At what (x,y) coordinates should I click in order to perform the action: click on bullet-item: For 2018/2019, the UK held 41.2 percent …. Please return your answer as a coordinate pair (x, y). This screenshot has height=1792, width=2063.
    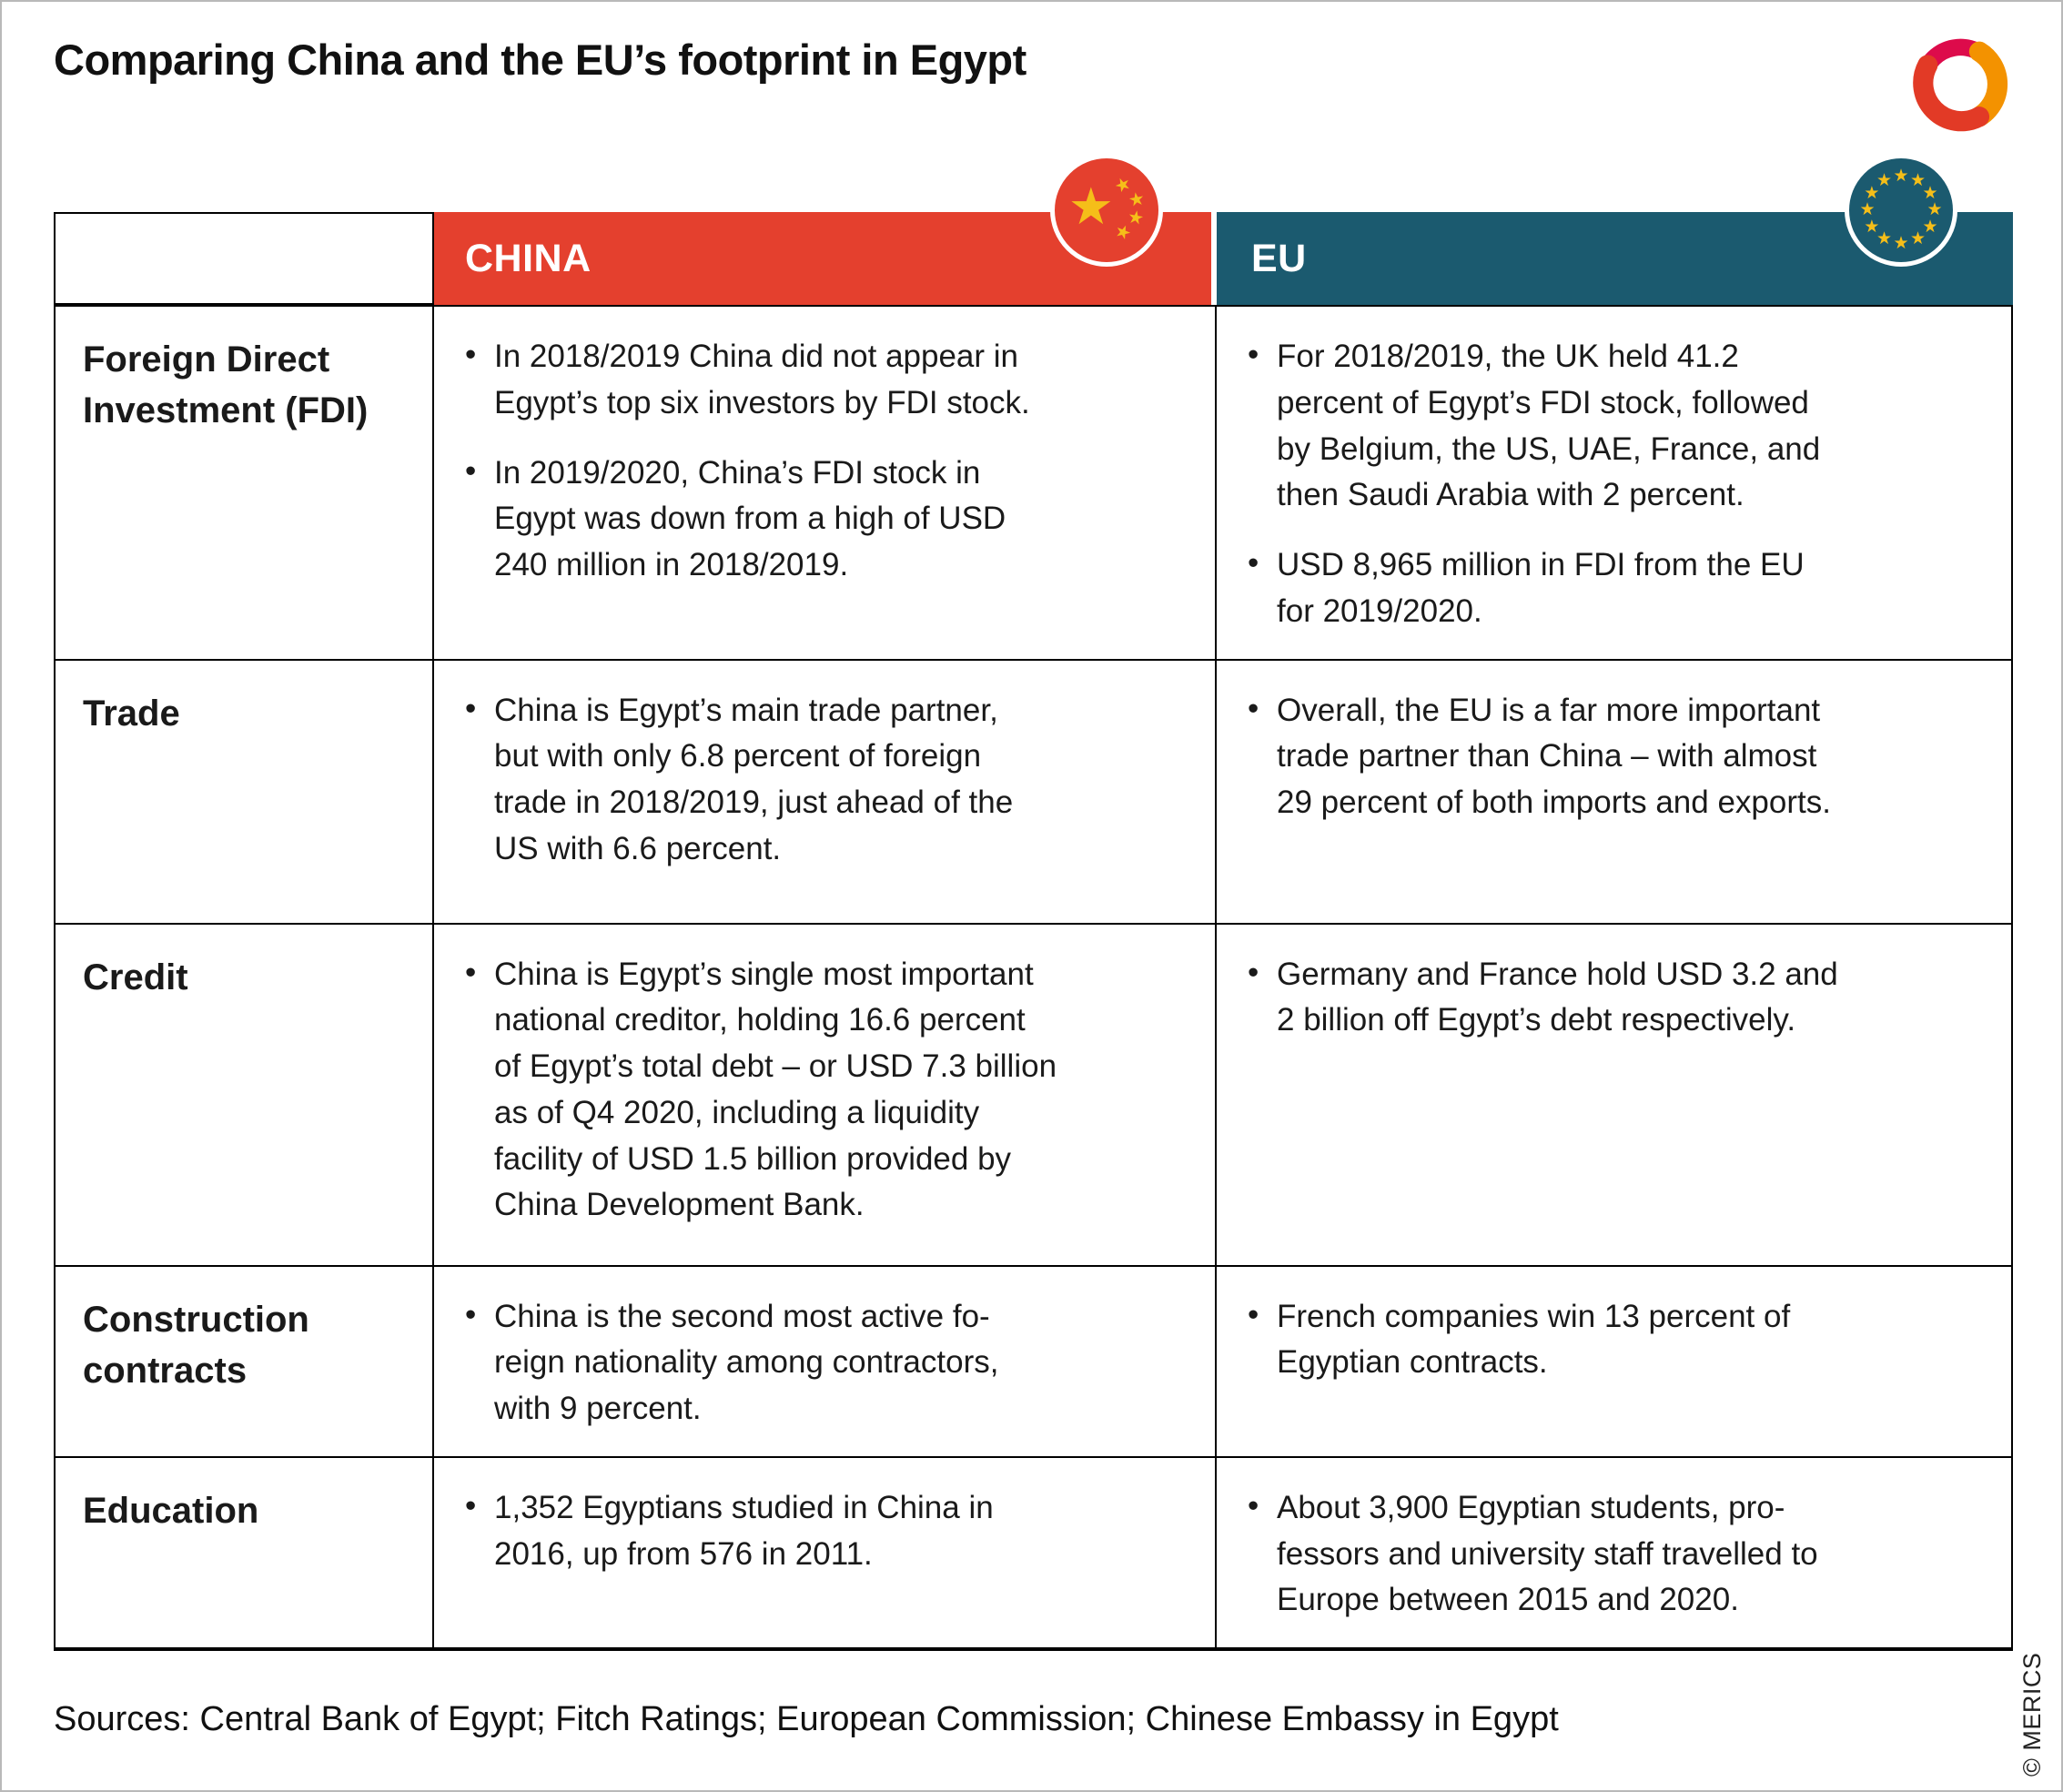
    Looking at the image, I should click on (1615, 425).